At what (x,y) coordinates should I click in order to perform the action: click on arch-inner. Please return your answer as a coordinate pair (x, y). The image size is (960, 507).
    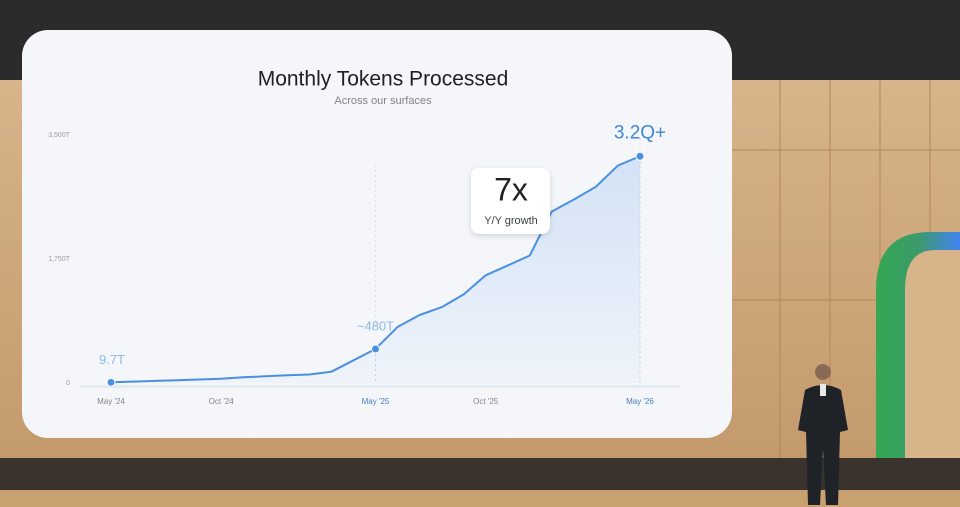
    Looking at the image, I should click on (932, 358).